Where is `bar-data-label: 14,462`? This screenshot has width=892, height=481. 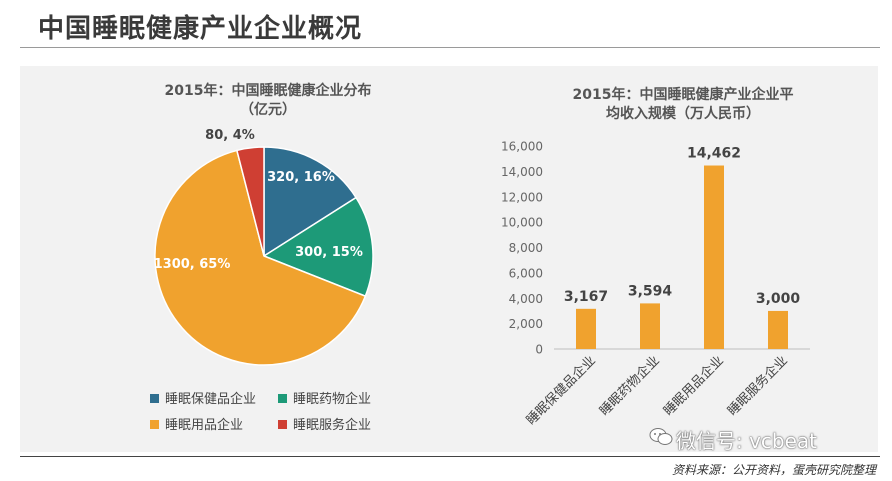
bar-data-label: 14,462 is located at coordinates (714, 154).